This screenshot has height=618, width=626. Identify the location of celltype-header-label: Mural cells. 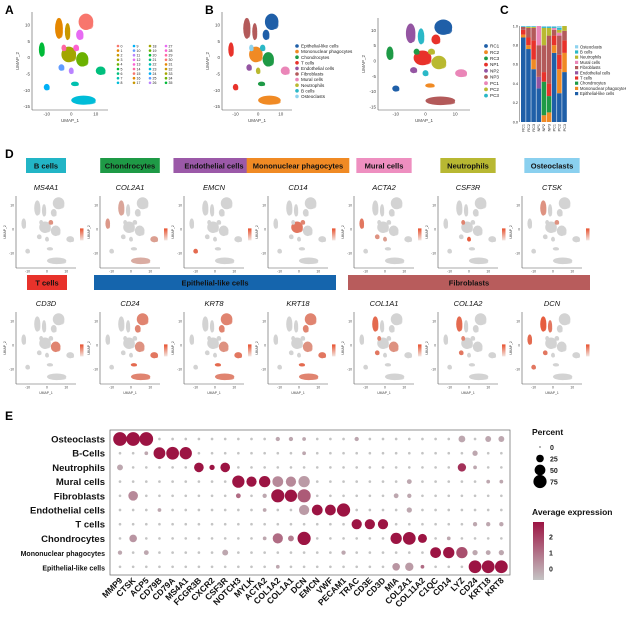
(384, 166).